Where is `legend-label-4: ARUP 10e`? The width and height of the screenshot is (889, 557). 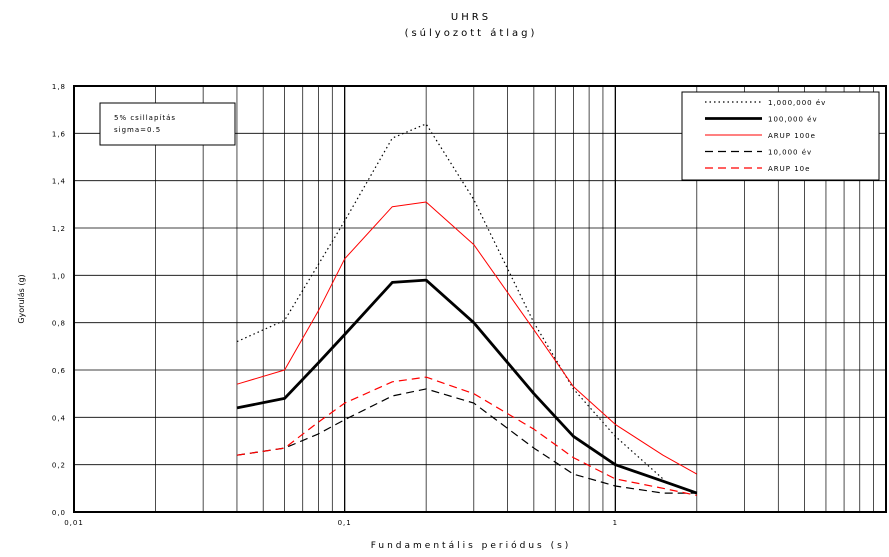
legend-label-4: ARUP 10e is located at coordinates (789, 169).